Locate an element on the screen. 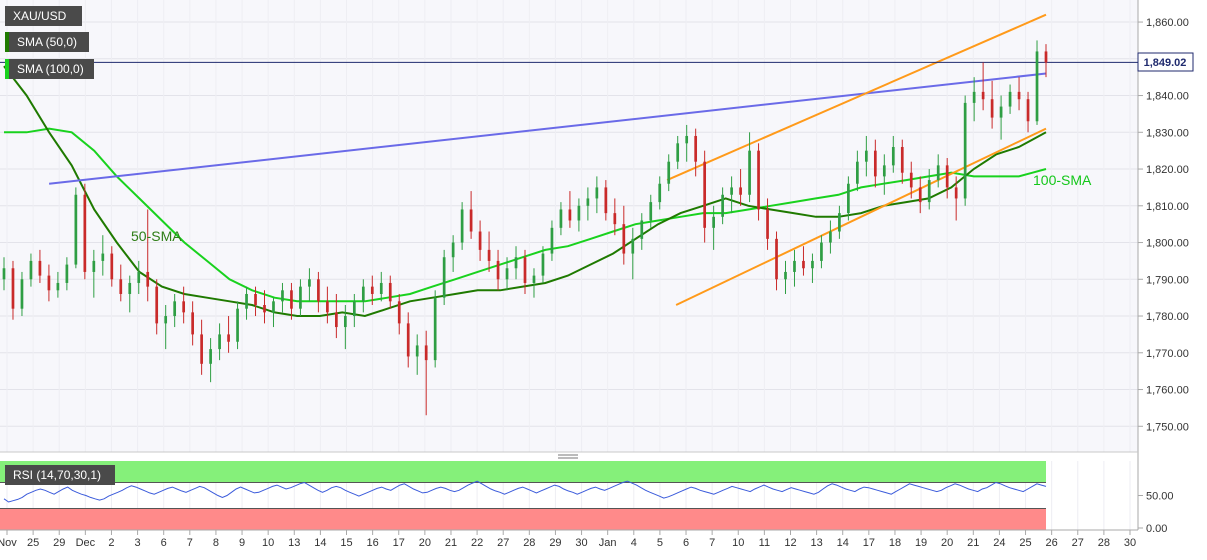 This screenshot has height=560, width=1207. x-tick-label: 5 is located at coordinates (660, 543).